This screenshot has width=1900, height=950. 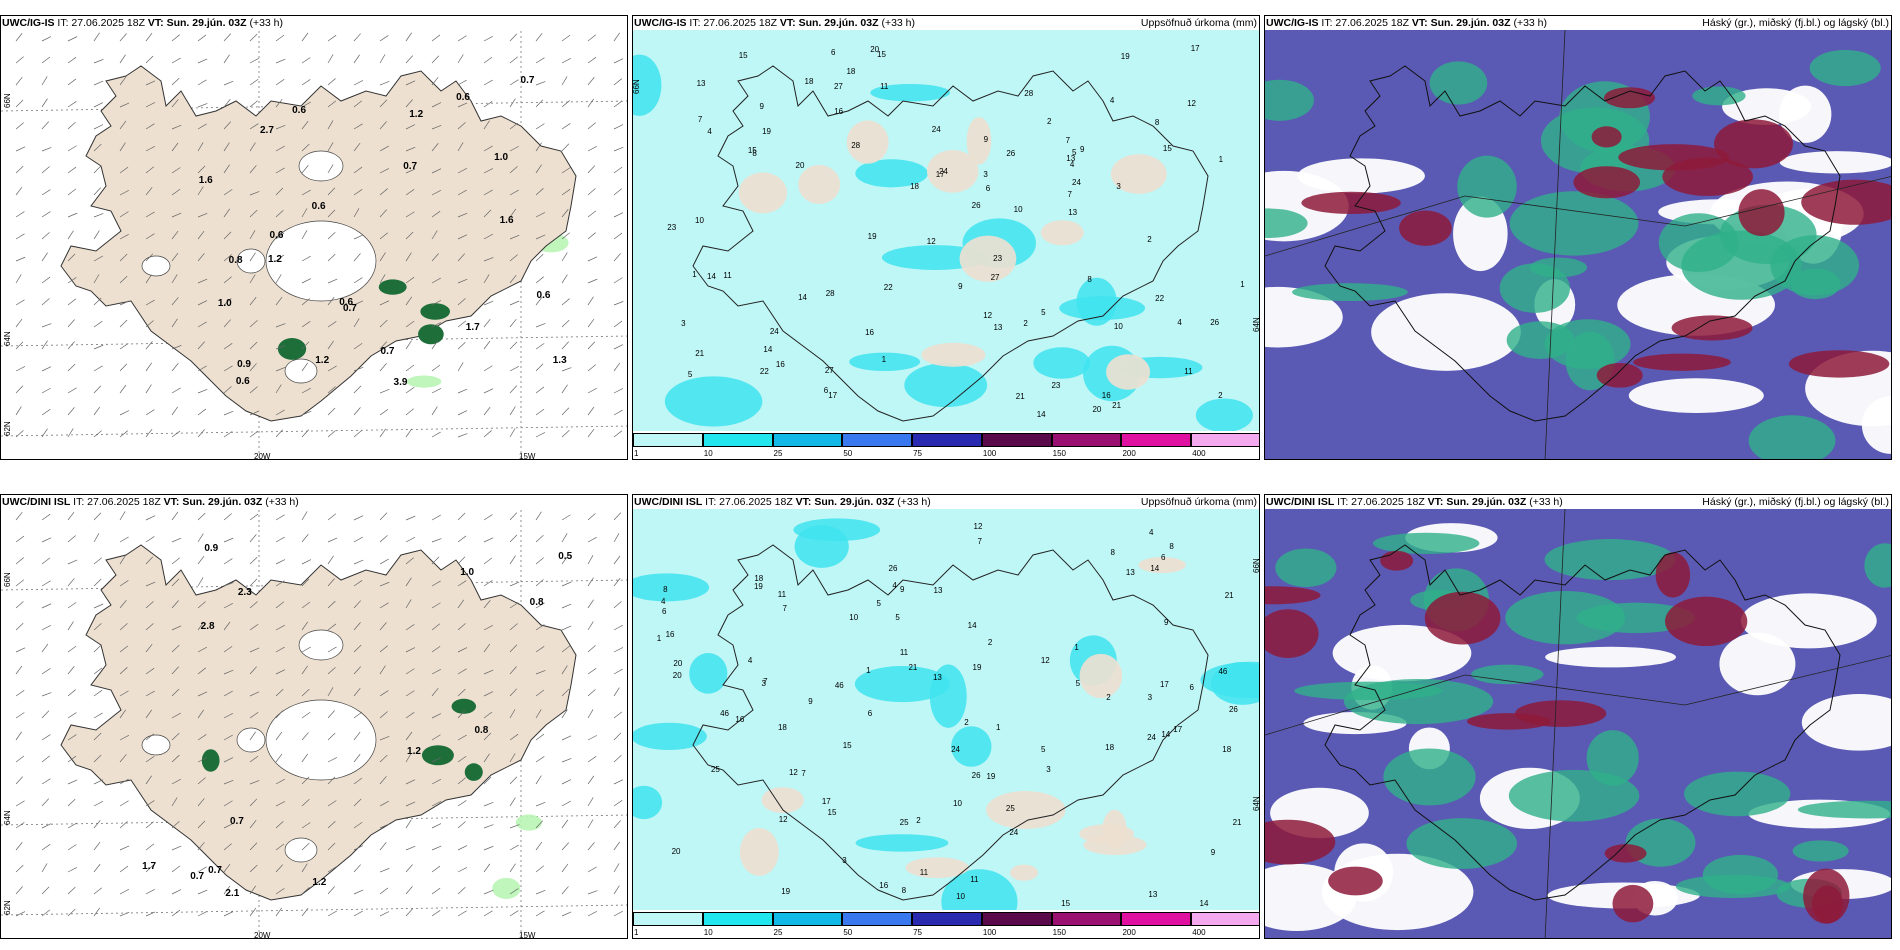 What do you see at coordinates (1068, 140) in the screenshot?
I see `accum-value-label: 7` at bounding box center [1068, 140].